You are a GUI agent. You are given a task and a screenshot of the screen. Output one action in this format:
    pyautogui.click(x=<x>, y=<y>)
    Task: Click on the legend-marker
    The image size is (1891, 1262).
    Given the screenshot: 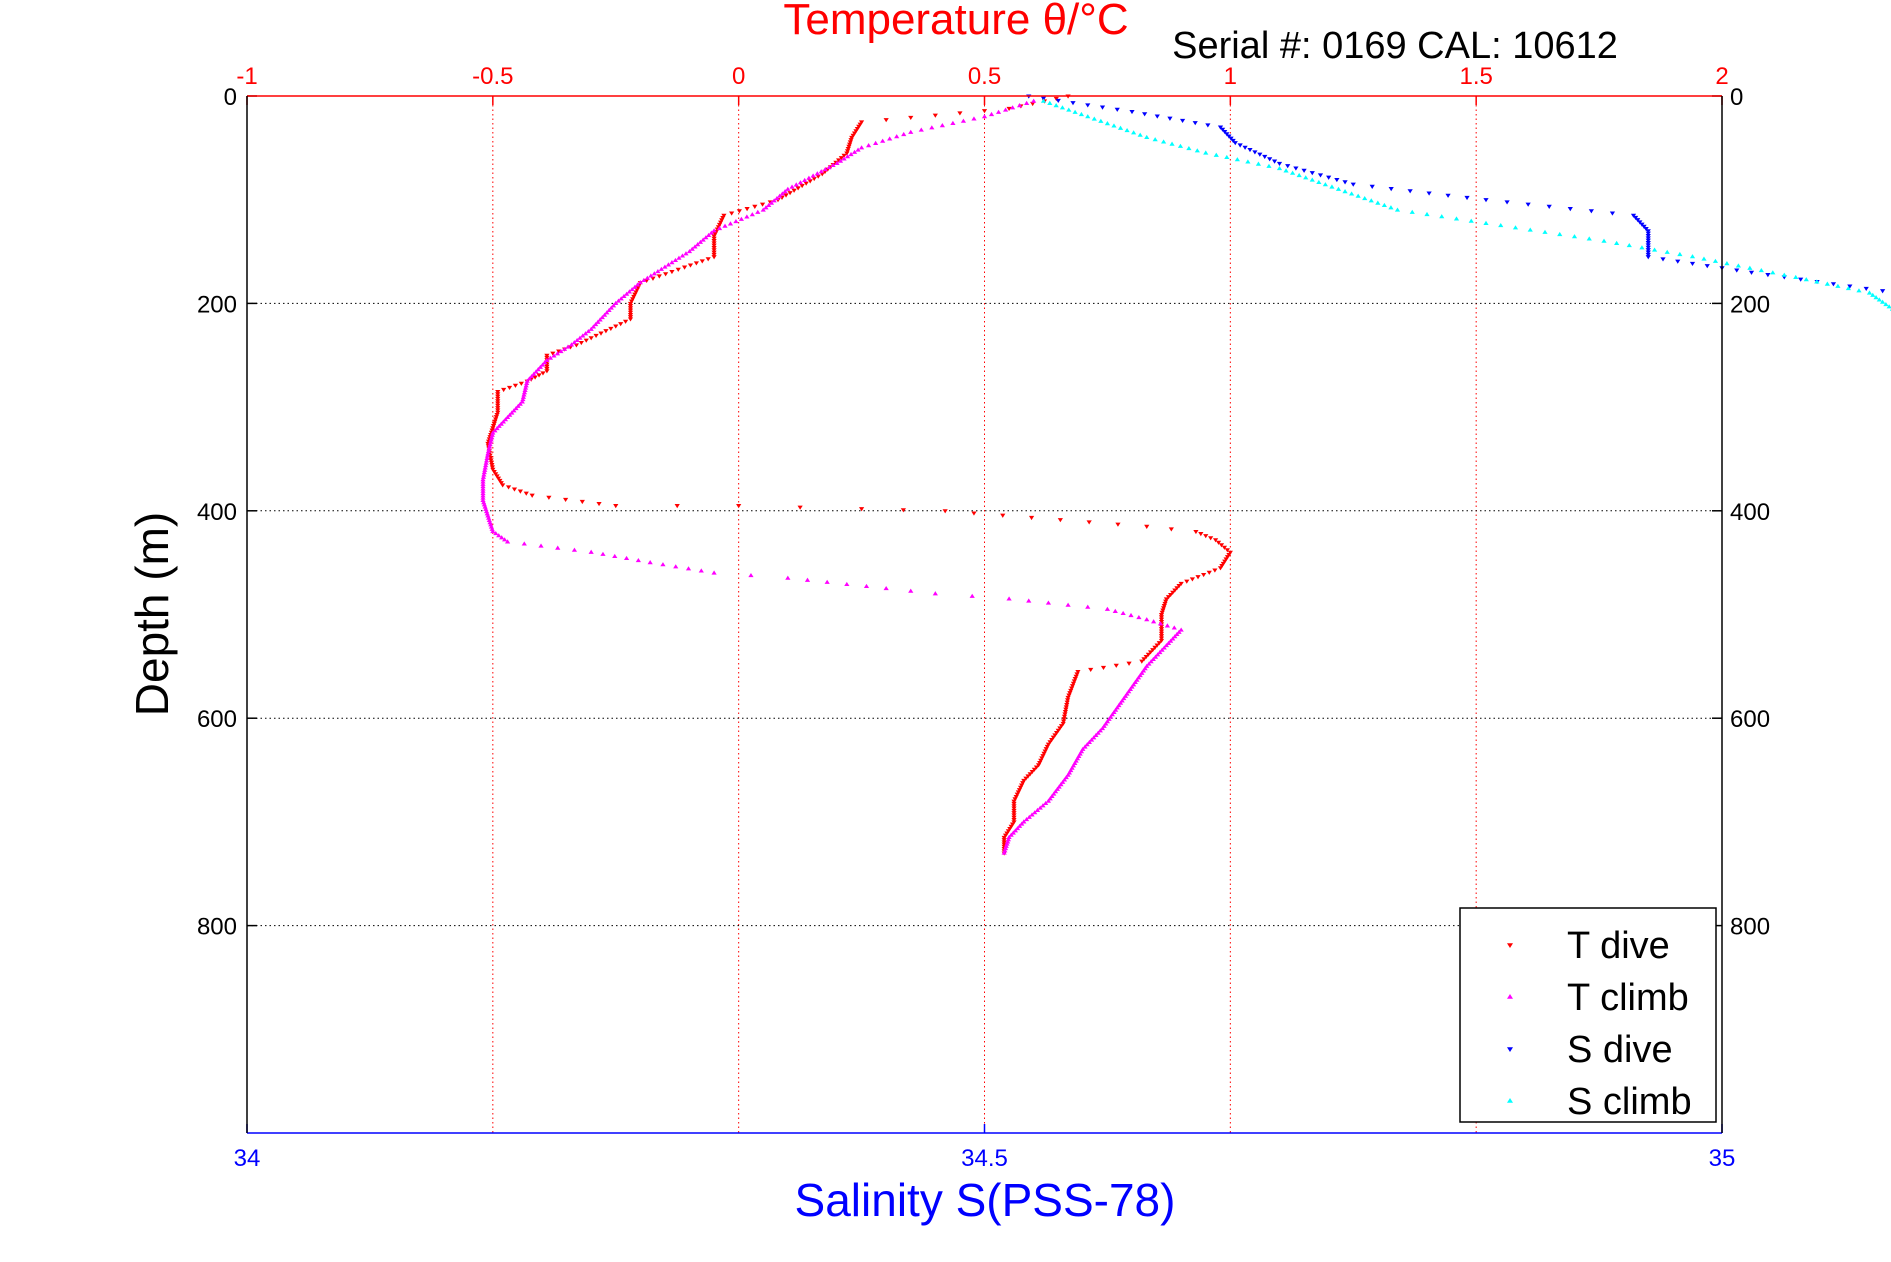 What is the action you would take?
    pyautogui.click(x=1510, y=1100)
    